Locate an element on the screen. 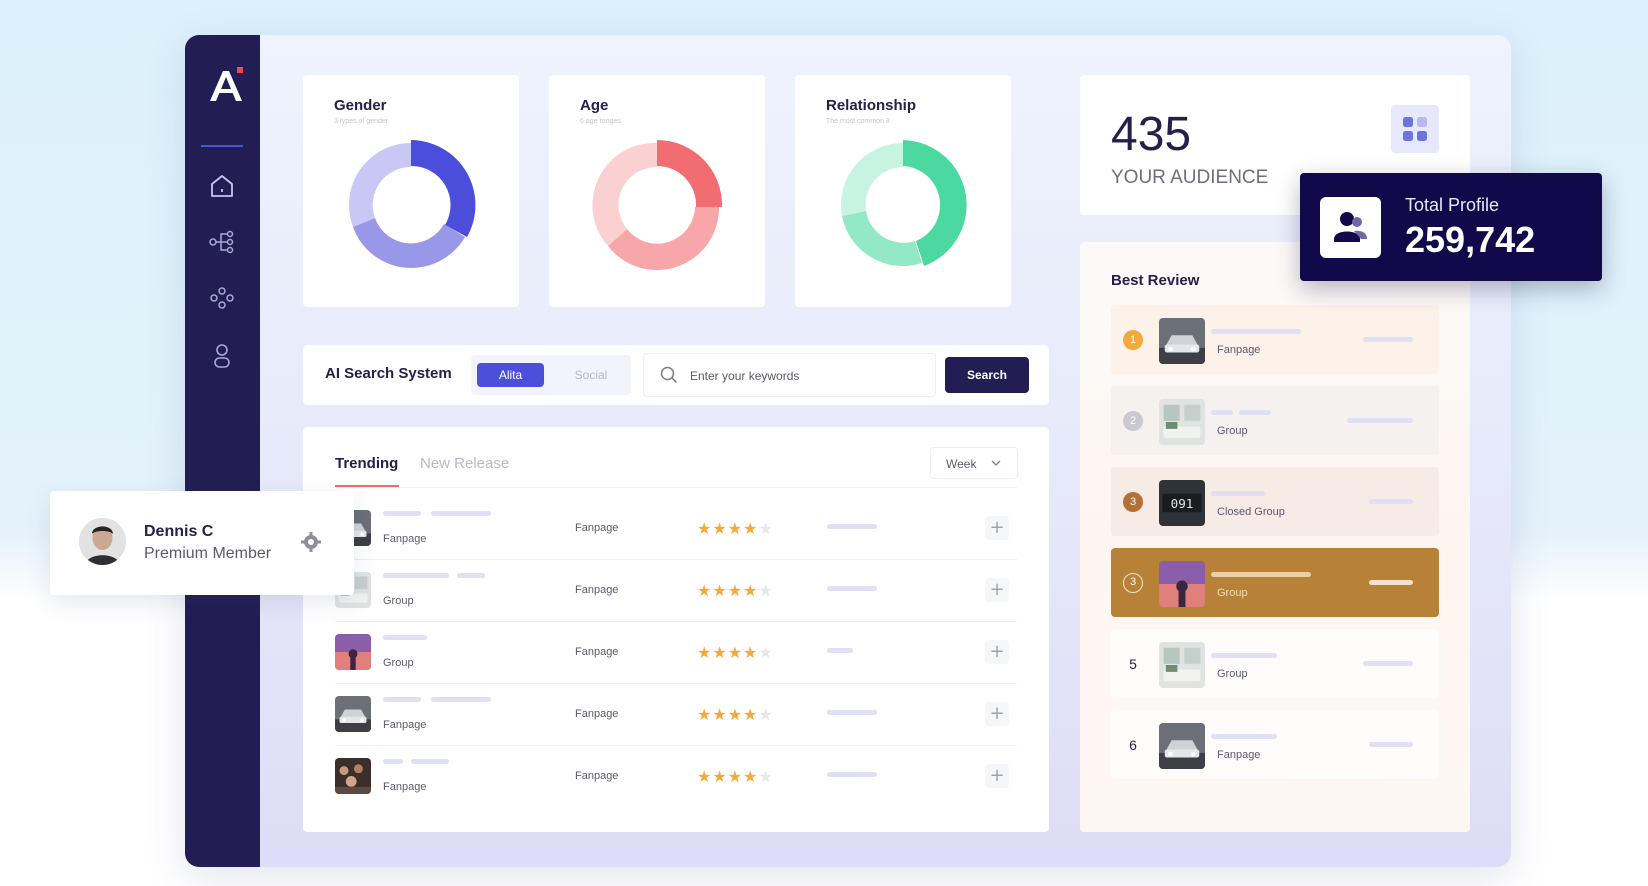 This screenshot has height=886, width=1648. hierarchy-icon is located at coordinates (222, 242).